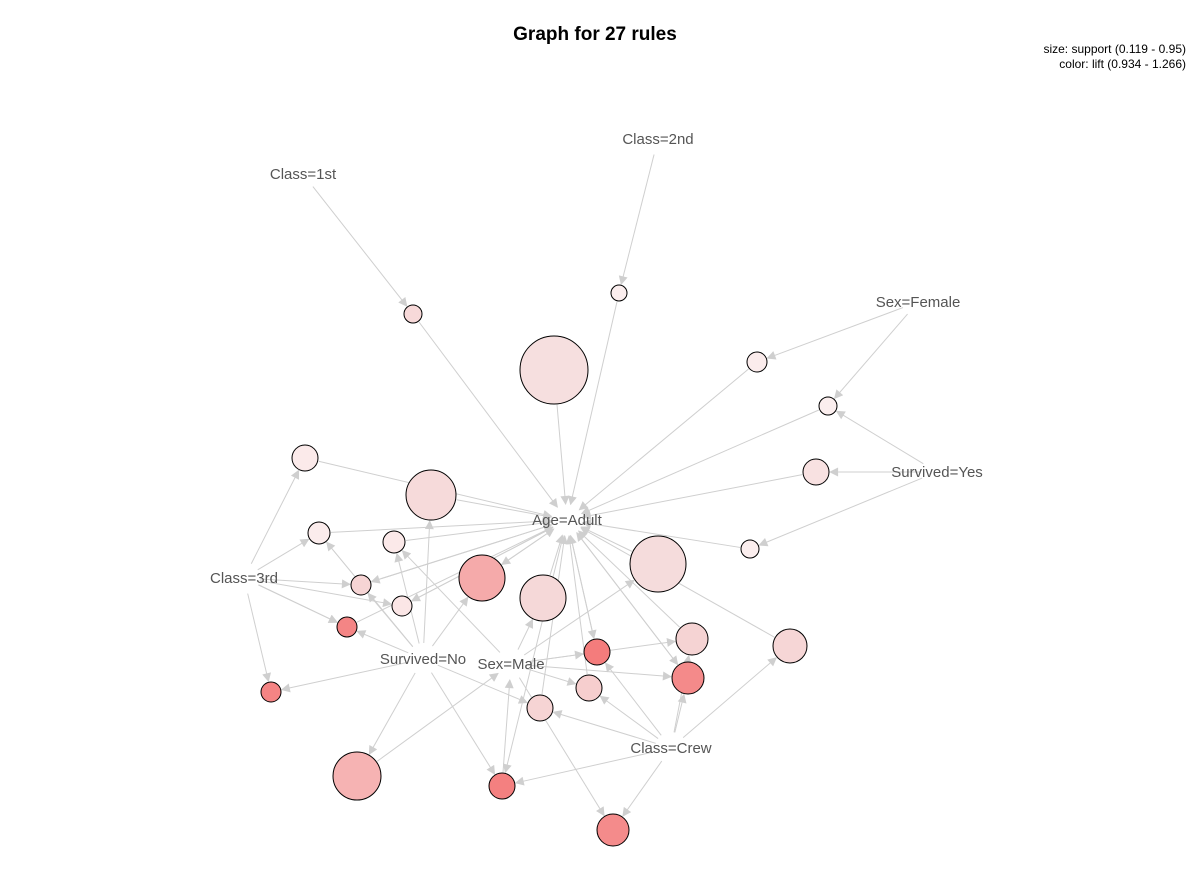  What do you see at coordinates (670, 748) in the screenshot?
I see `item-label-crew: Class=Crew` at bounding box center [670, 748].